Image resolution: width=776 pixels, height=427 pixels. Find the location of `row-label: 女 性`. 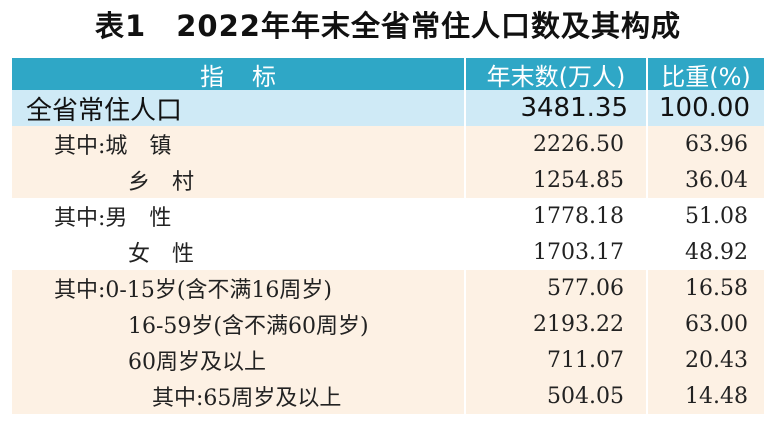

row-label: 女 性 is located at coordinates (161, 254).